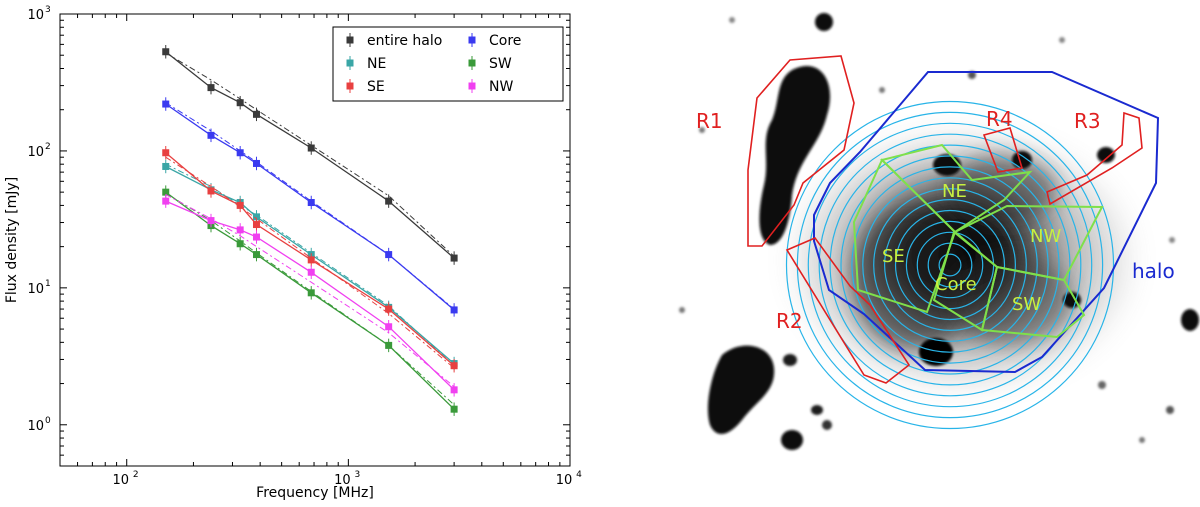 Image resolution: width=1200 pixels, height=507 pixels. Describe the element at coordinates (848, 310) in the screenshot. I see `region-r2-outline` at that location.